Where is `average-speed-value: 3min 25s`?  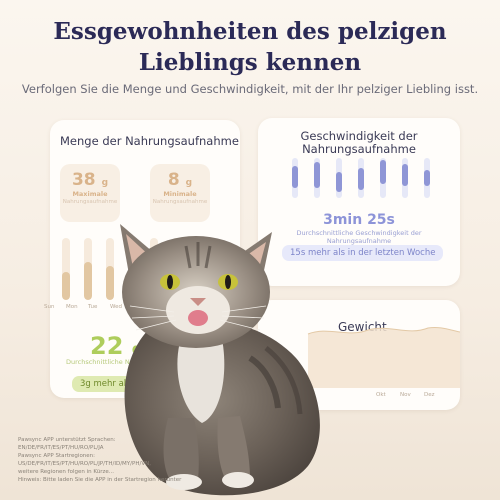 average-speed-value: 3min 25s is located at coordinates (359, 220).